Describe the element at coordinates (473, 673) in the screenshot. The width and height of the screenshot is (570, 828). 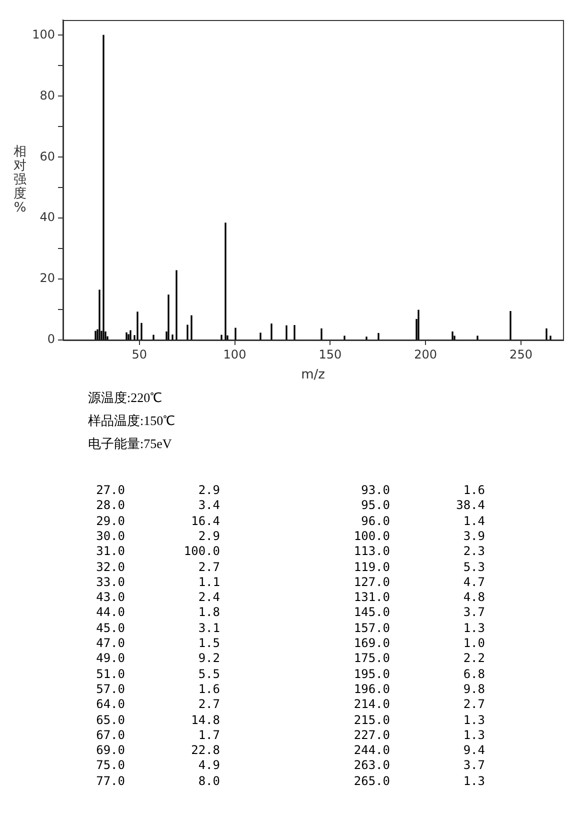
I see `text: 6.8` at that location.